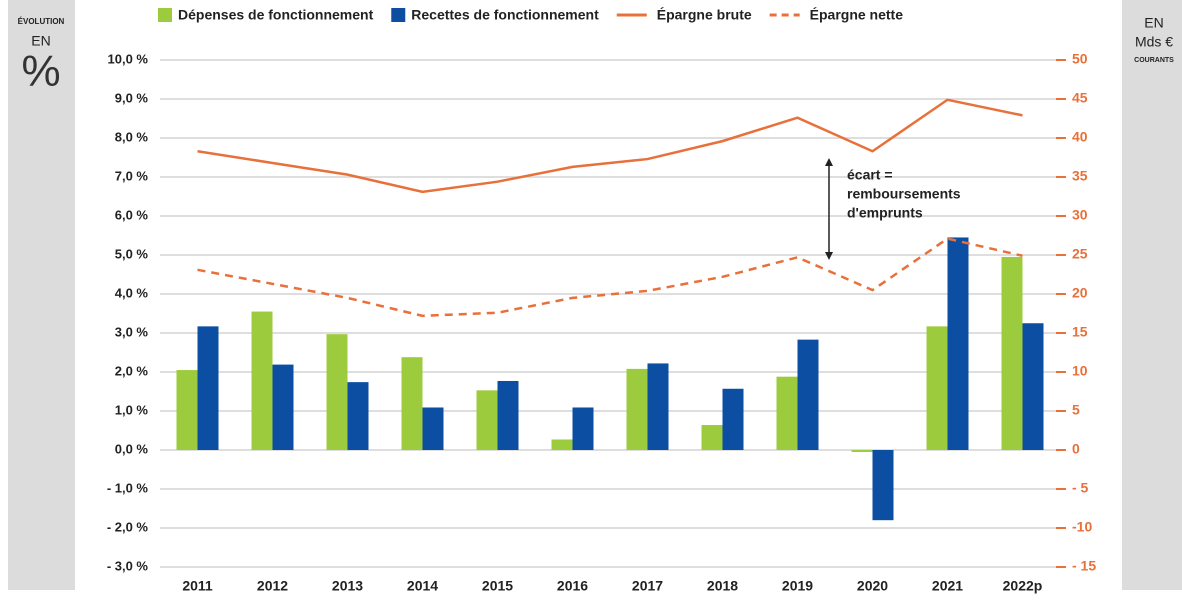  What do you see at coordinates (1080, 332) in the screenshot?
I see `y2-tick-label: 15` at bounding box center [1080, 332].